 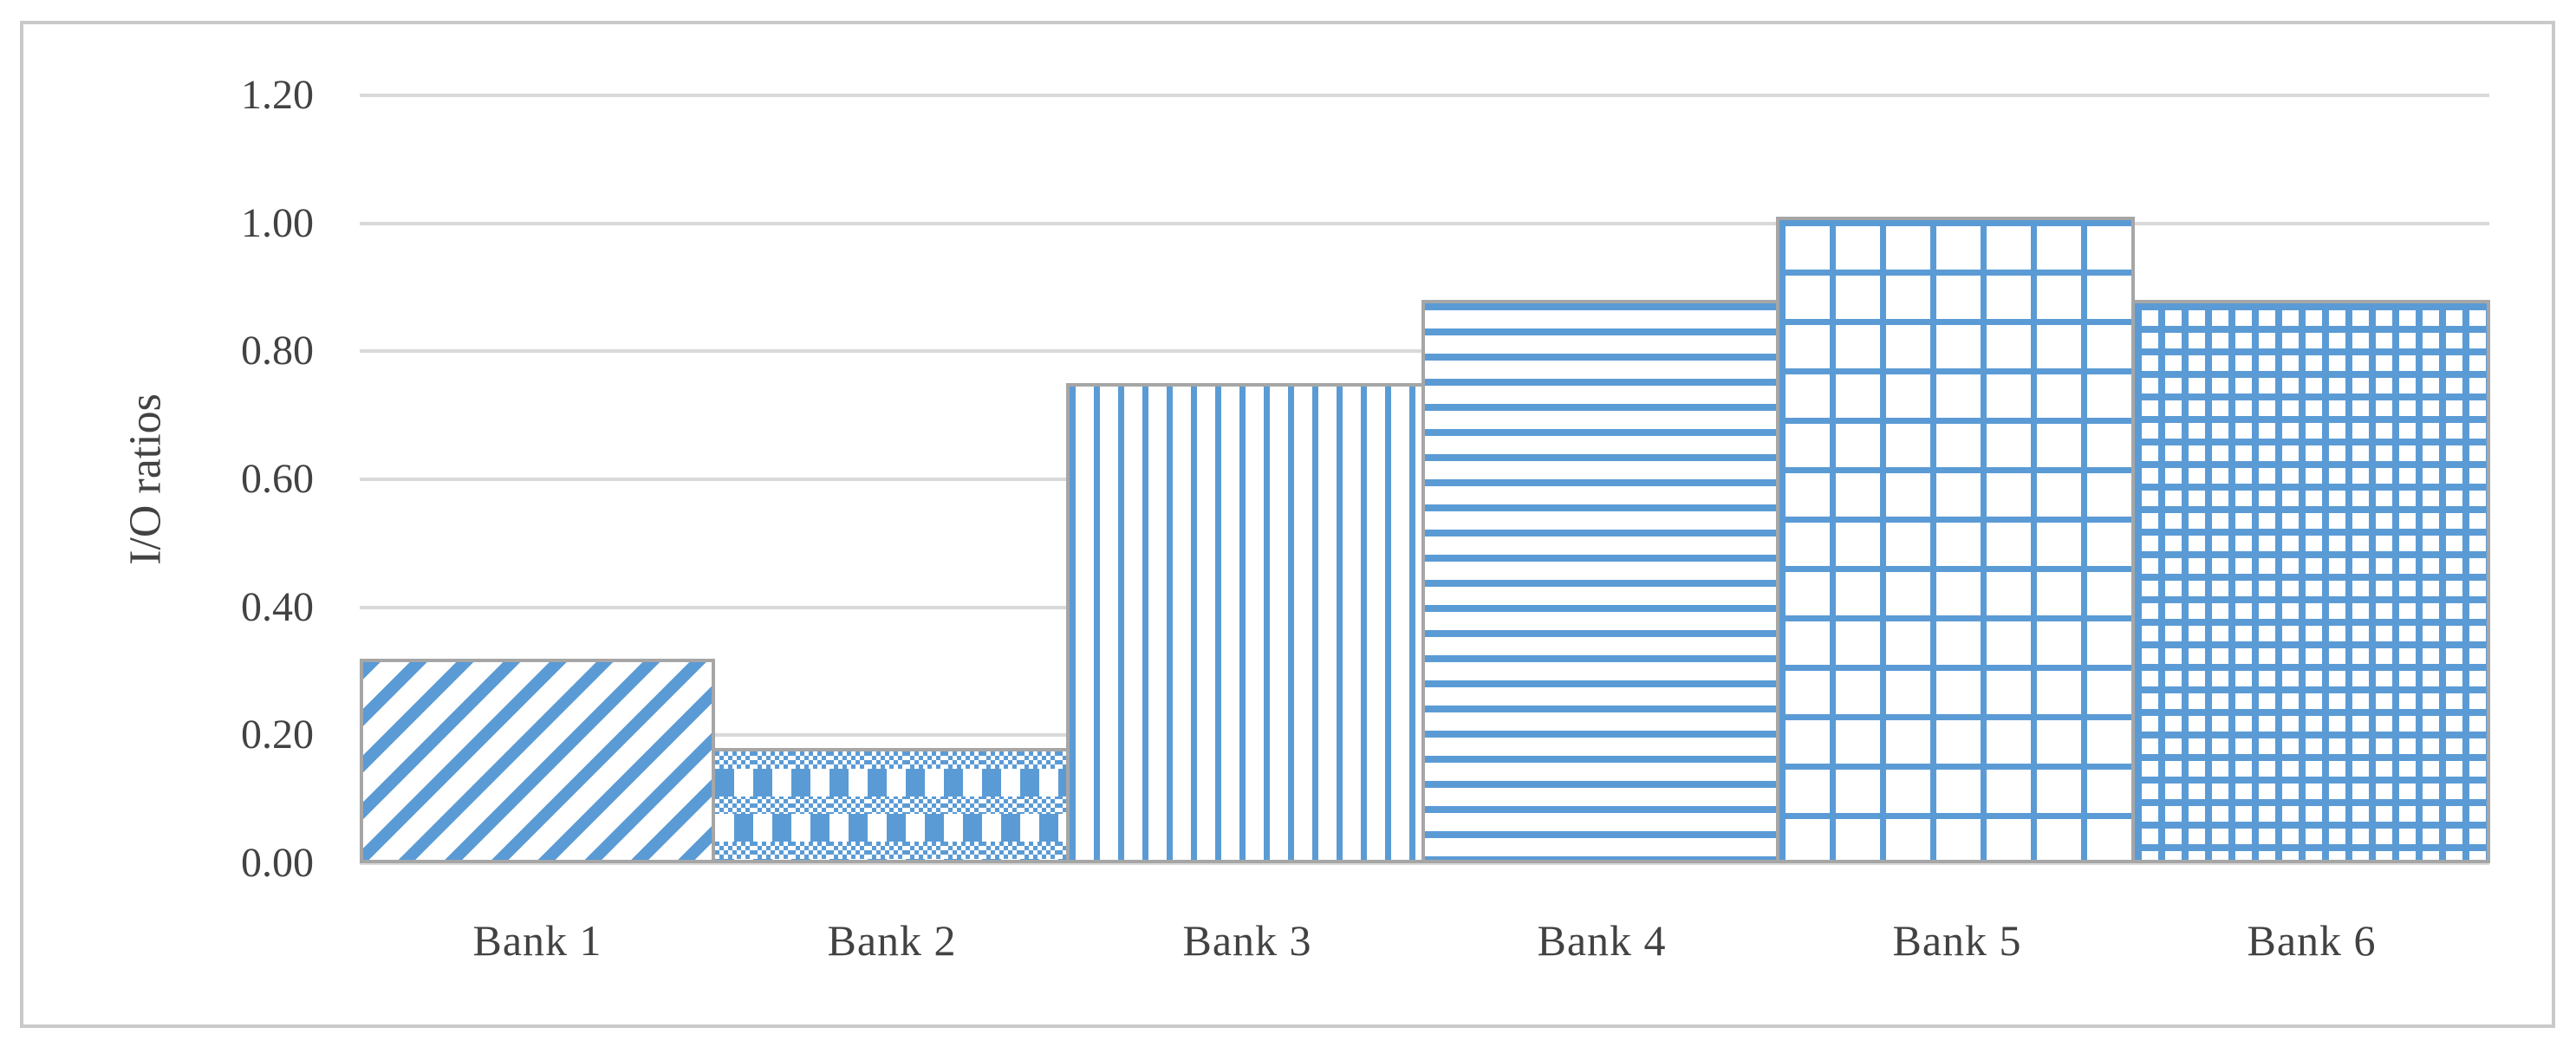 What do you see at coordinates (1602, 940) in the screenshot?
I see `x-axis-label-bank-4: Bank 4` at bounding box center [1602, 940].